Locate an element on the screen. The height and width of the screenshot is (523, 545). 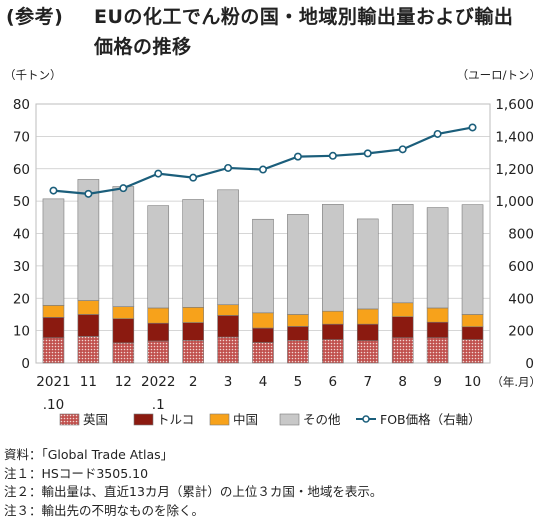
right-tick-label: 1,000 is located at coordinates (514, 202).